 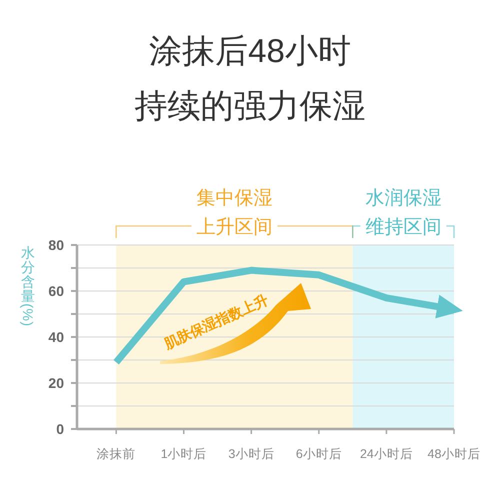 What do you see at coordinates (56, 337) in the screenshot?
I see `y-tick-label: 40` at bounding box center [56, 337].